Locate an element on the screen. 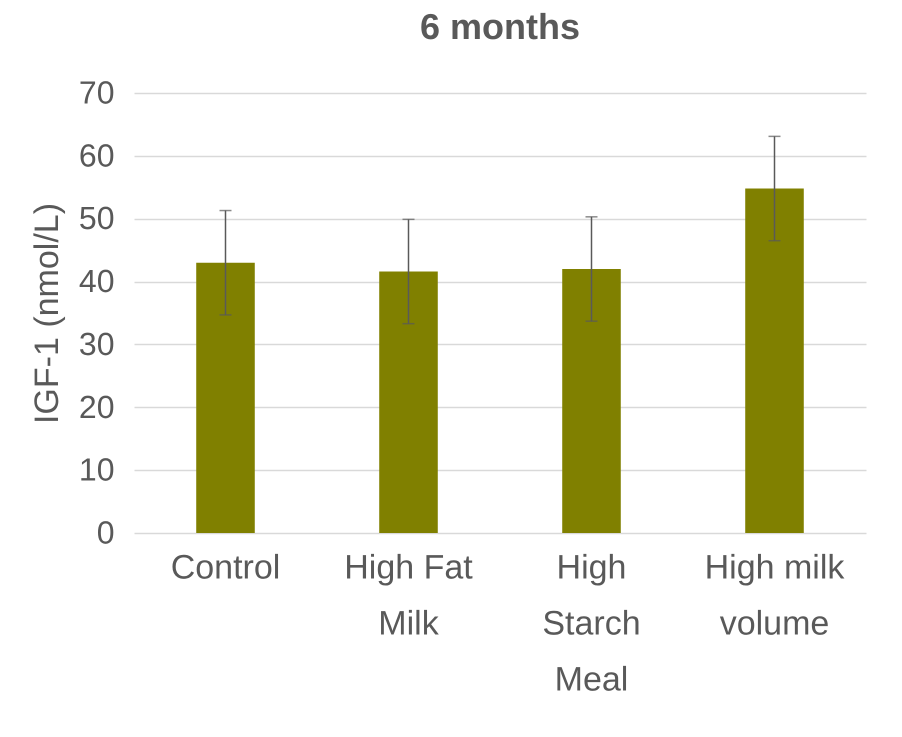  y-tick-label: 70 is located at coordinates (96, 92).